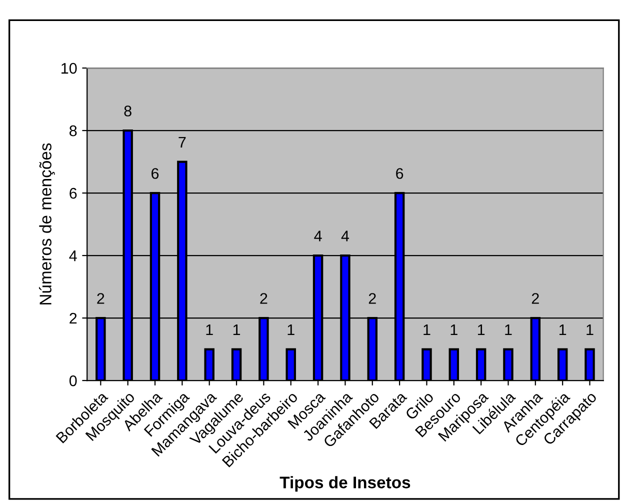  What do you see at coordinates (73, 256) in the screenshot?
I see `y-tick-label: 4` at bounding box center [73, 256].